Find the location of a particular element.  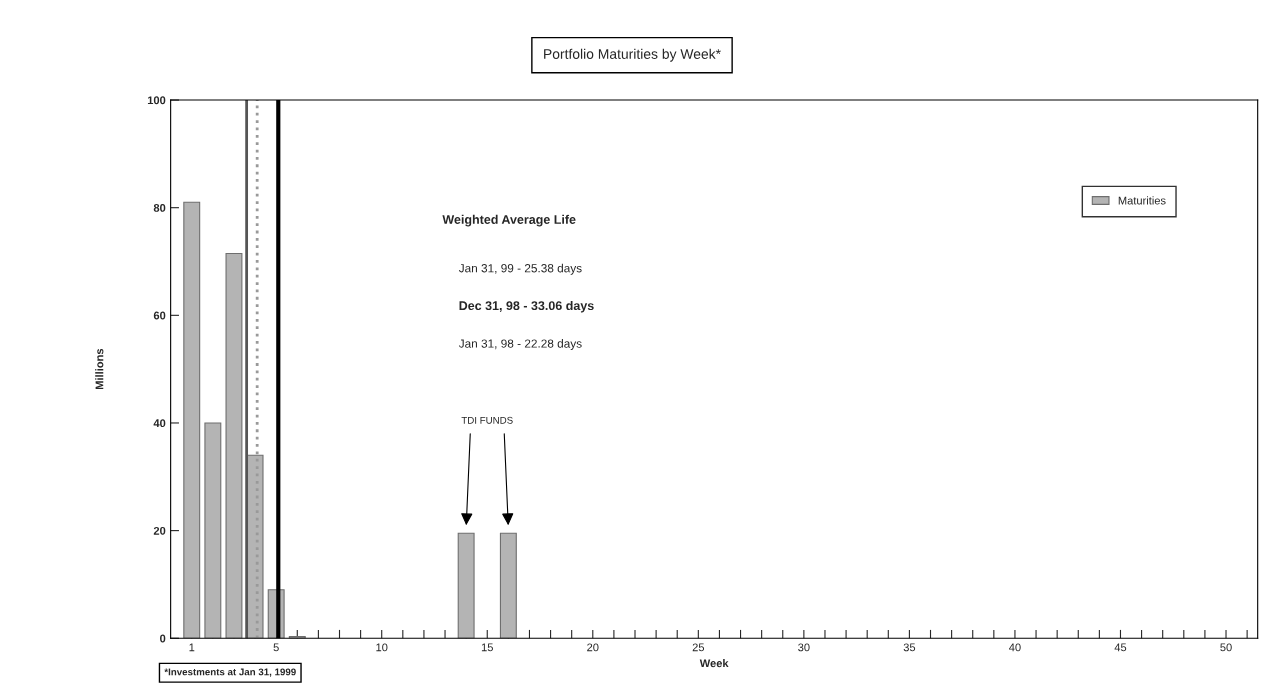

x-tick-label: 1 is located at coordinates (192, 647).